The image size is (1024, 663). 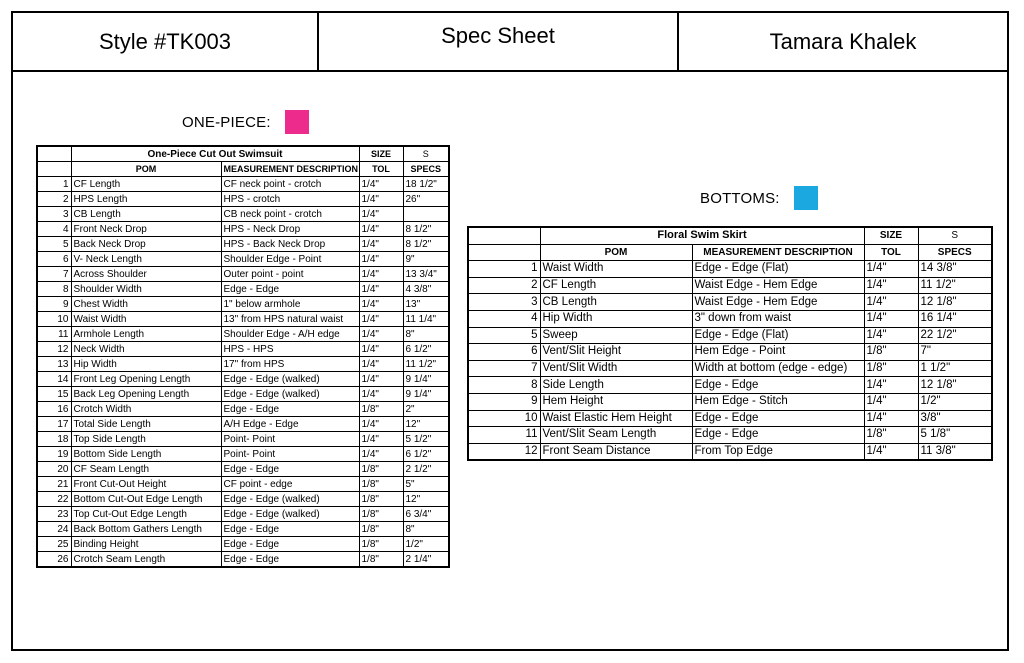 What do you see at coordinates (955, 452) in the screenshot?
I see `spec-cell: 11 3/8"` at bounding box center [955, 452].